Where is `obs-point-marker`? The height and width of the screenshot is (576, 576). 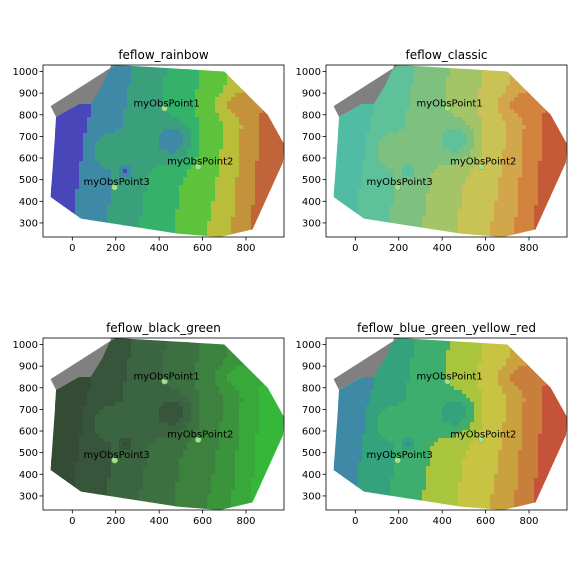 obs-point-marker is located at coordinates (198, 166).